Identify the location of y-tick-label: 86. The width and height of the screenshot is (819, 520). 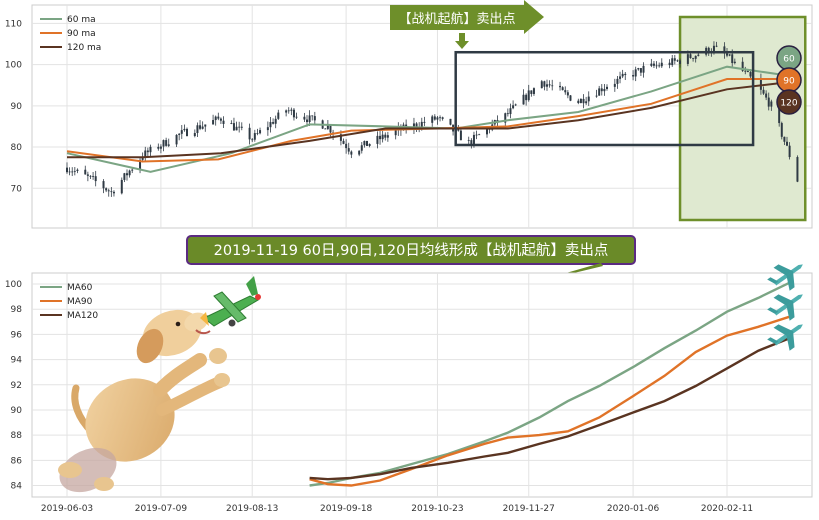
(17, 461).